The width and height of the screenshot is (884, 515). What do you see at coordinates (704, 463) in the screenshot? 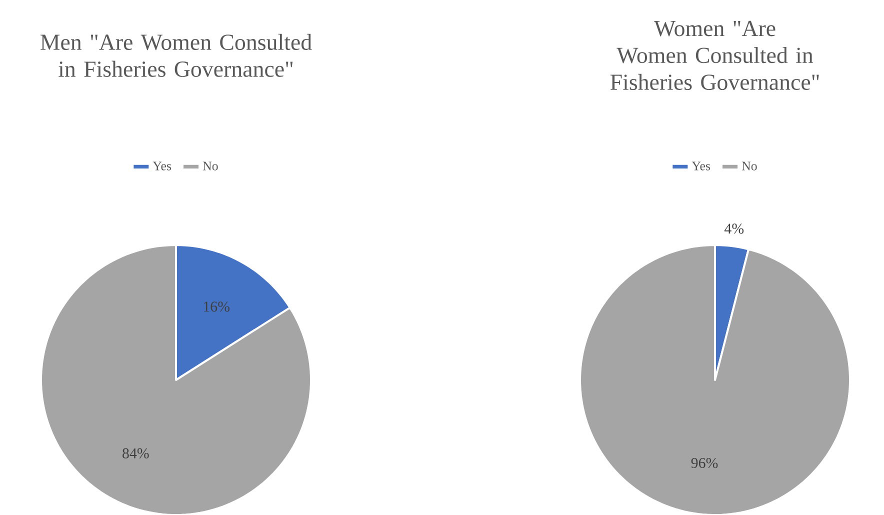
I see `data-label: 96%` at bounding box center [704, 463].